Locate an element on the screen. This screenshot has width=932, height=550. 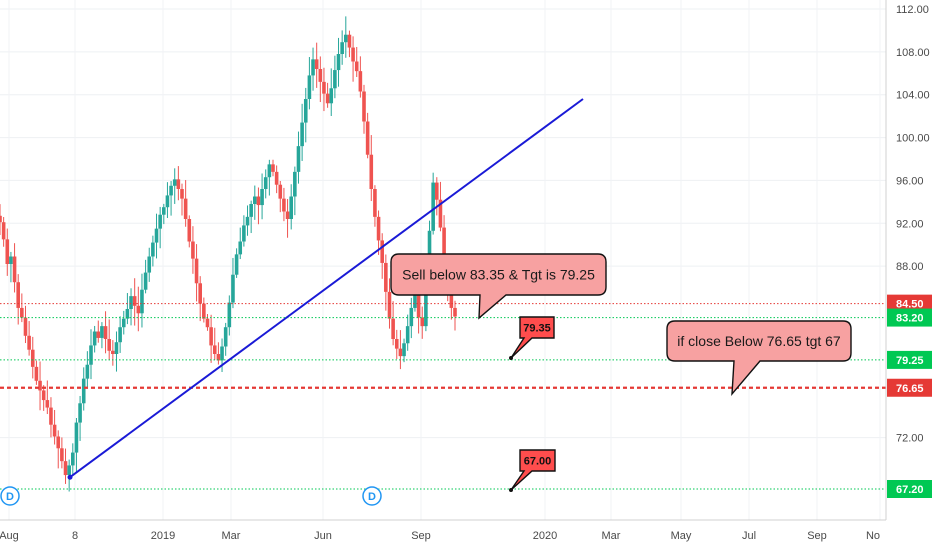
x-tick-label: Sep is located at coordinates (421, 536).